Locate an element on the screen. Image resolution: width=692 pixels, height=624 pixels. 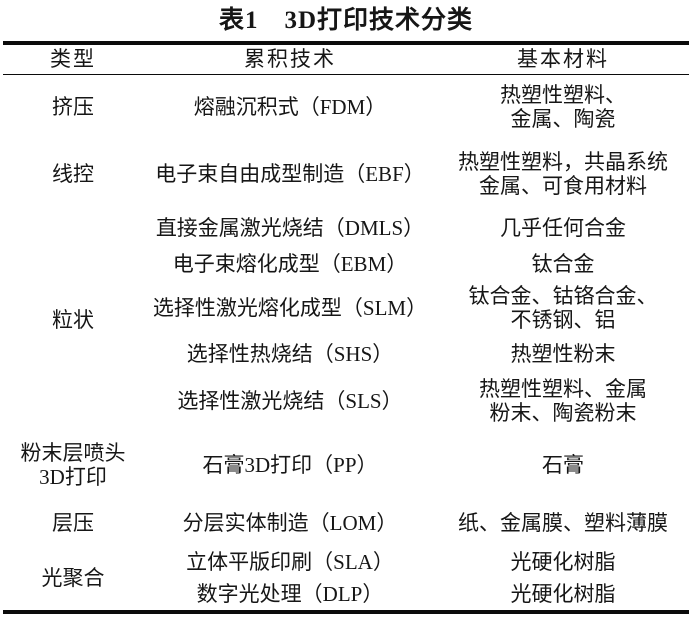
type-line: 粉末层喷头 is located at coordinates (73, 453).